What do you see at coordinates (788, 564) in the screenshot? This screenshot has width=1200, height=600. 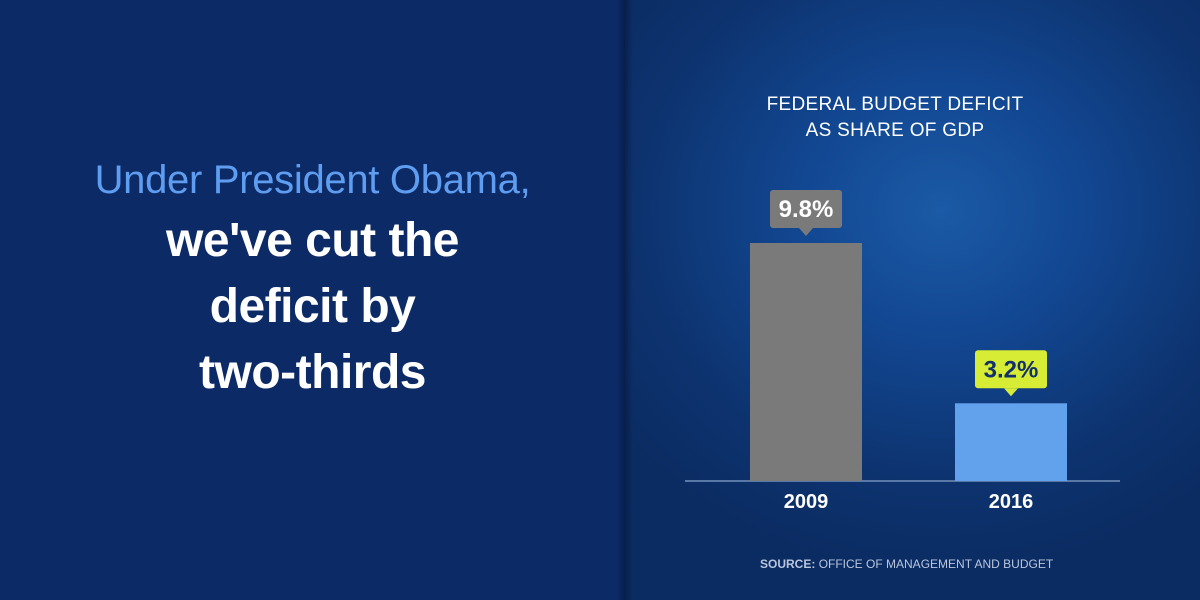 I see `source-label: SOURCE:` at bounding box center [788, 564].